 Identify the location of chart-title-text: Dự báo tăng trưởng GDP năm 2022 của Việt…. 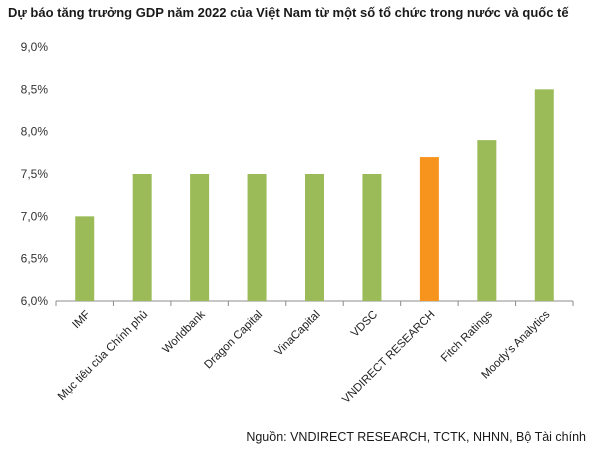
(288, 12).